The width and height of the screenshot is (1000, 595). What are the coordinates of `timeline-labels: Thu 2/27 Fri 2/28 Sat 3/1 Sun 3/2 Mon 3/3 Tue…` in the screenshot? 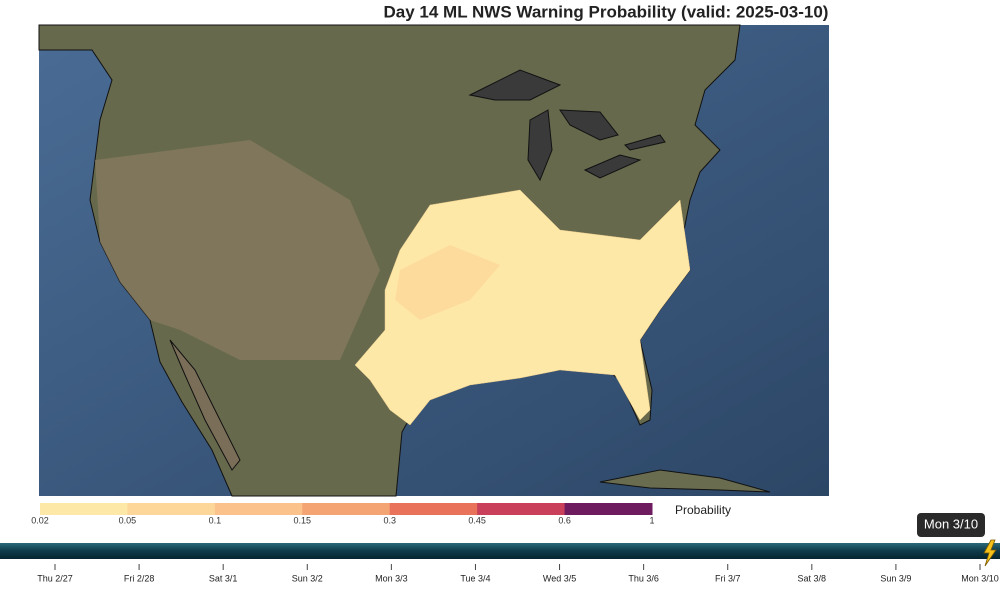 It's located at (518, 573).